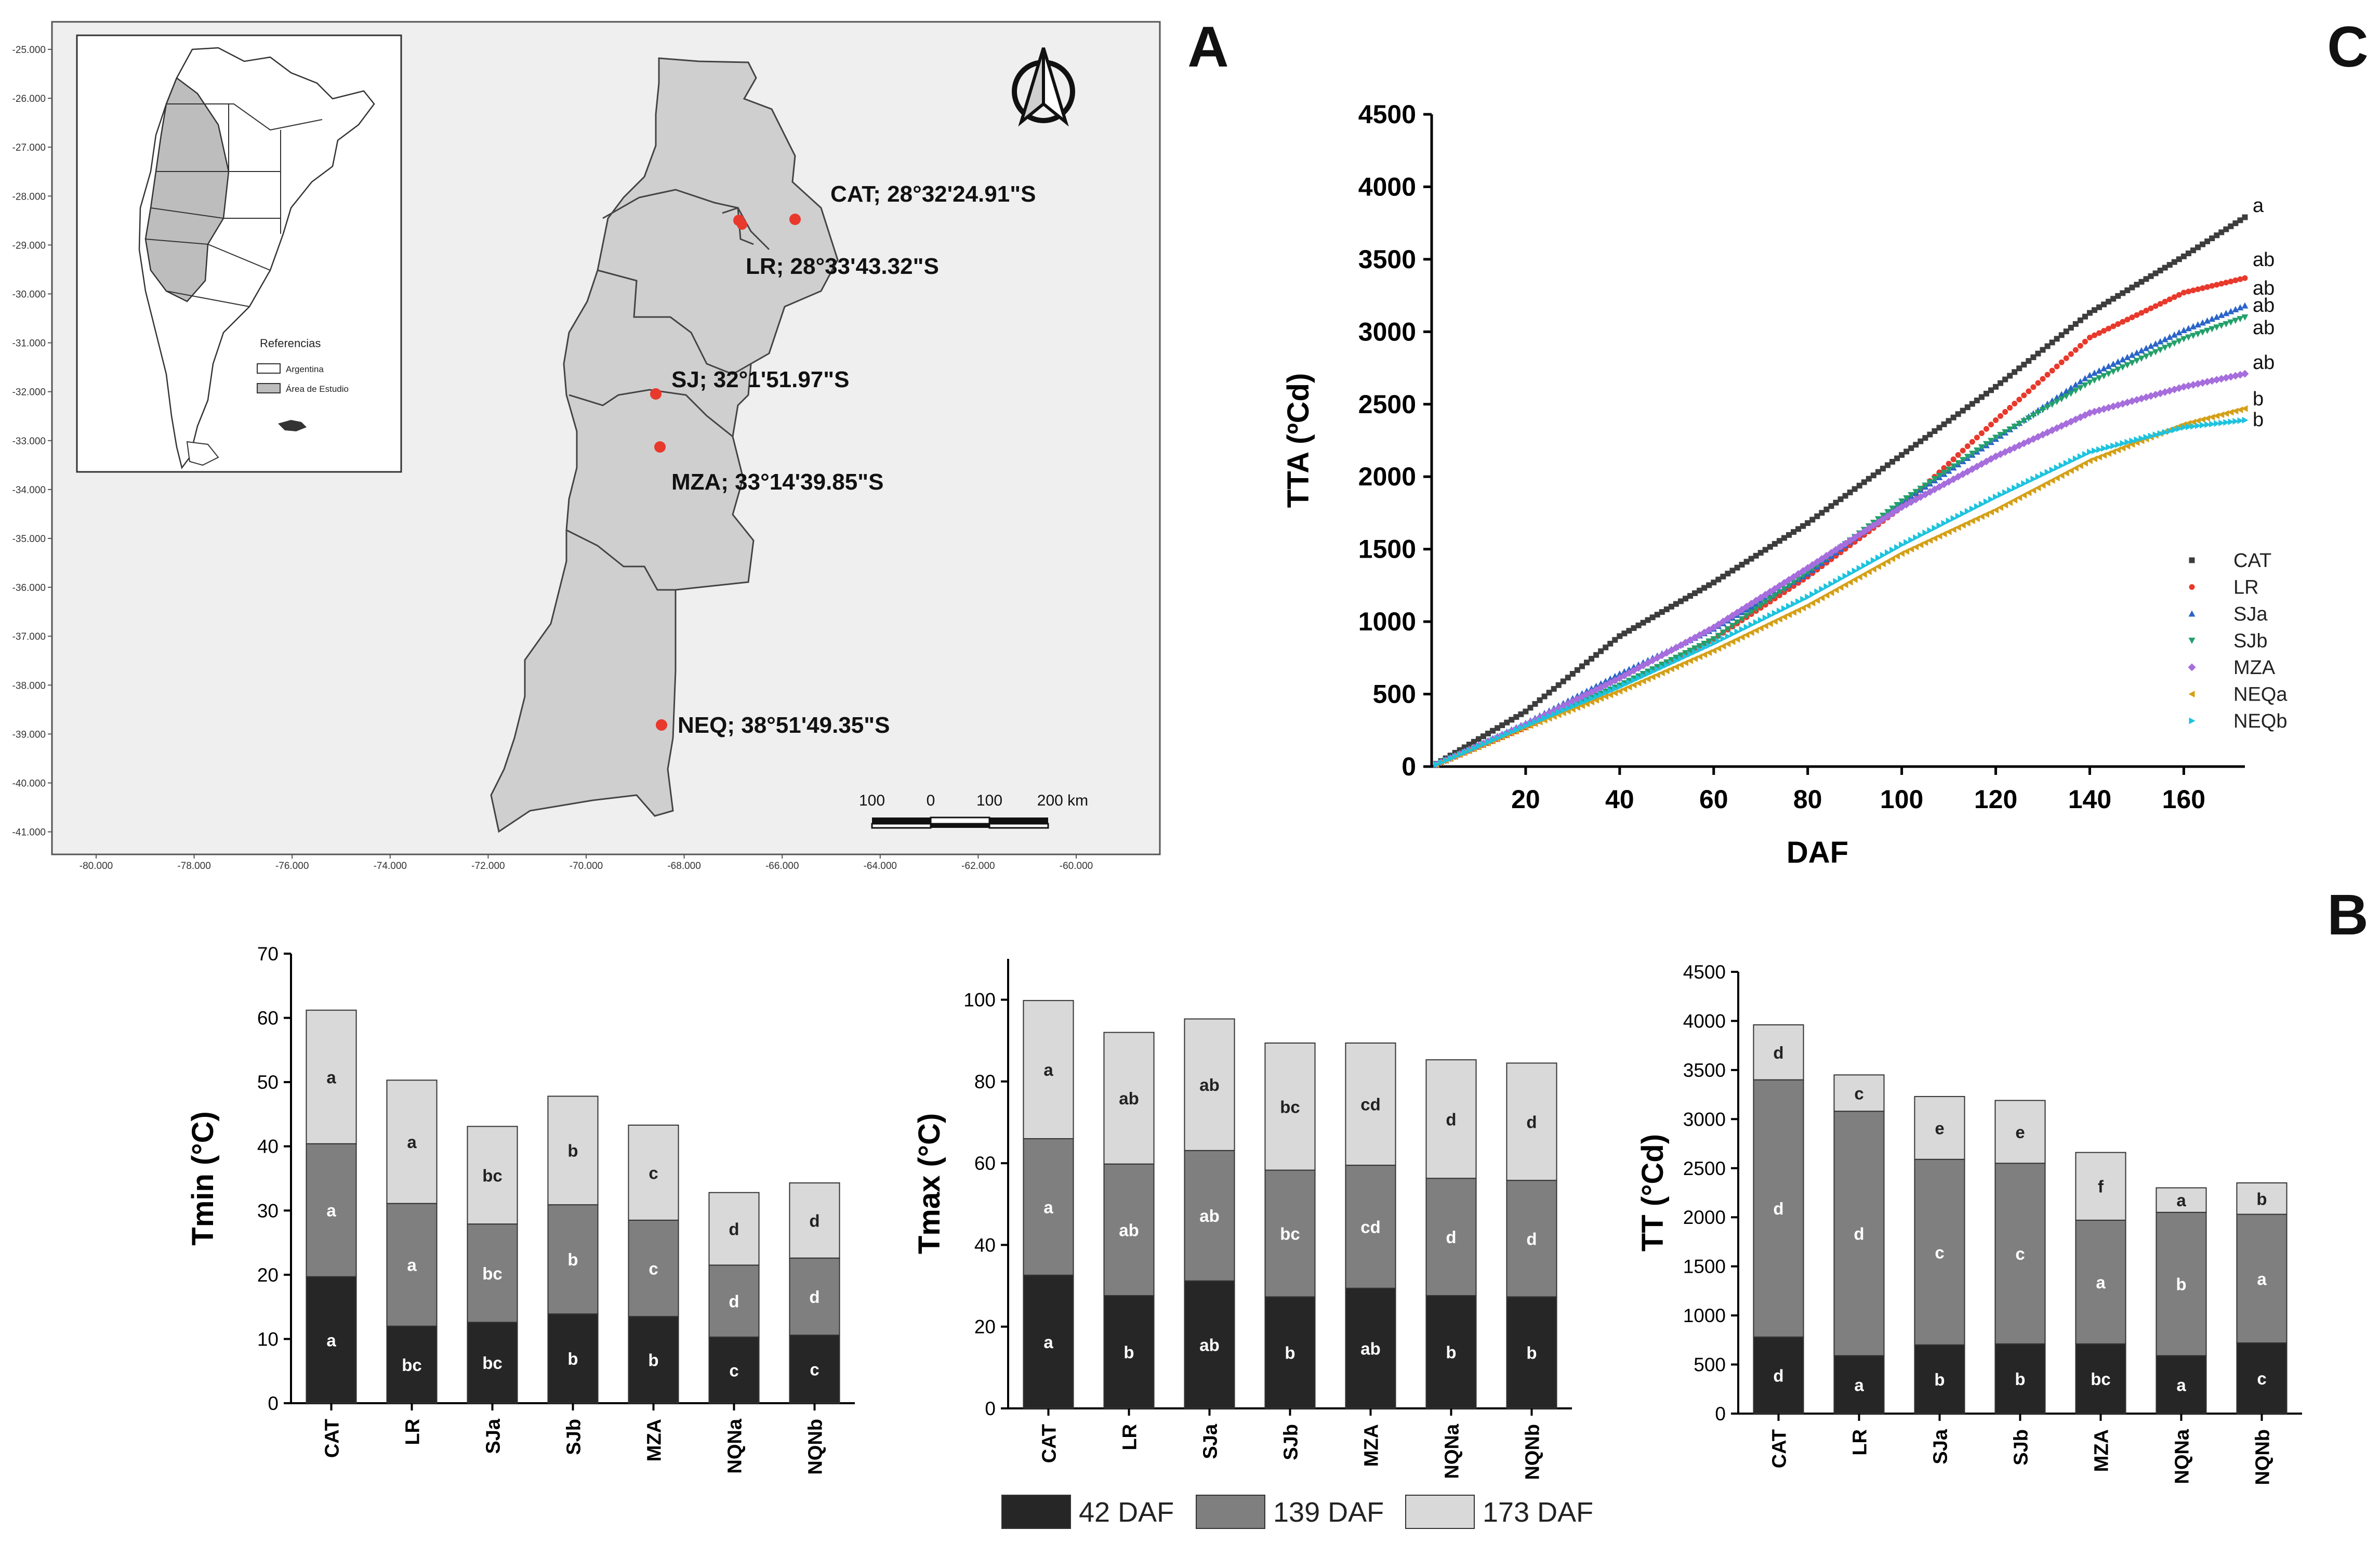  Describe the element at coordinates (1394, 694) in the screenshot. I see `tta-y-tick-label: 500` at that location.